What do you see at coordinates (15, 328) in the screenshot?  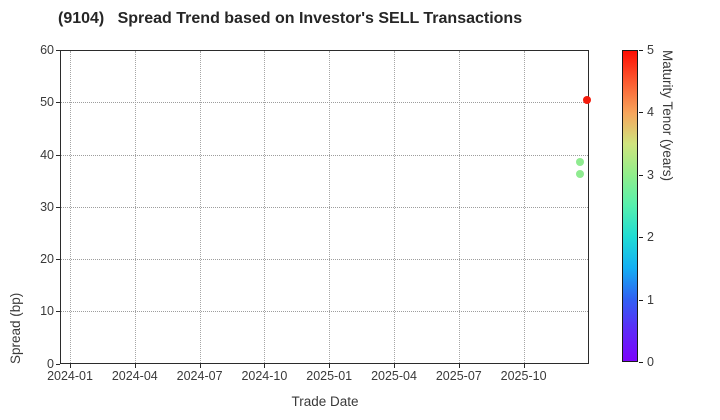 I see `y-axis-label: Spread (bp)` at bounding box center [15, 328].